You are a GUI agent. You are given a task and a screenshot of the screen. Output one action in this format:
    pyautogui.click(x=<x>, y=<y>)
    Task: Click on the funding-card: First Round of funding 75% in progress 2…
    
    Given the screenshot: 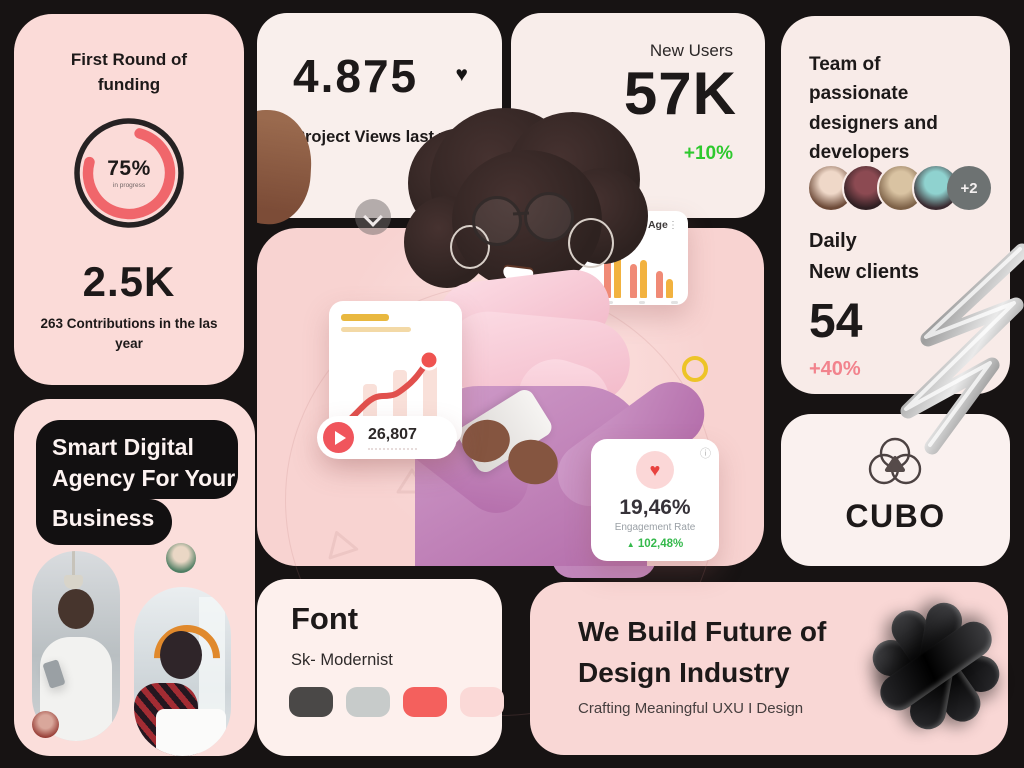 What is the action you would take?
    pyautogui.click(x=129, y=199)
    